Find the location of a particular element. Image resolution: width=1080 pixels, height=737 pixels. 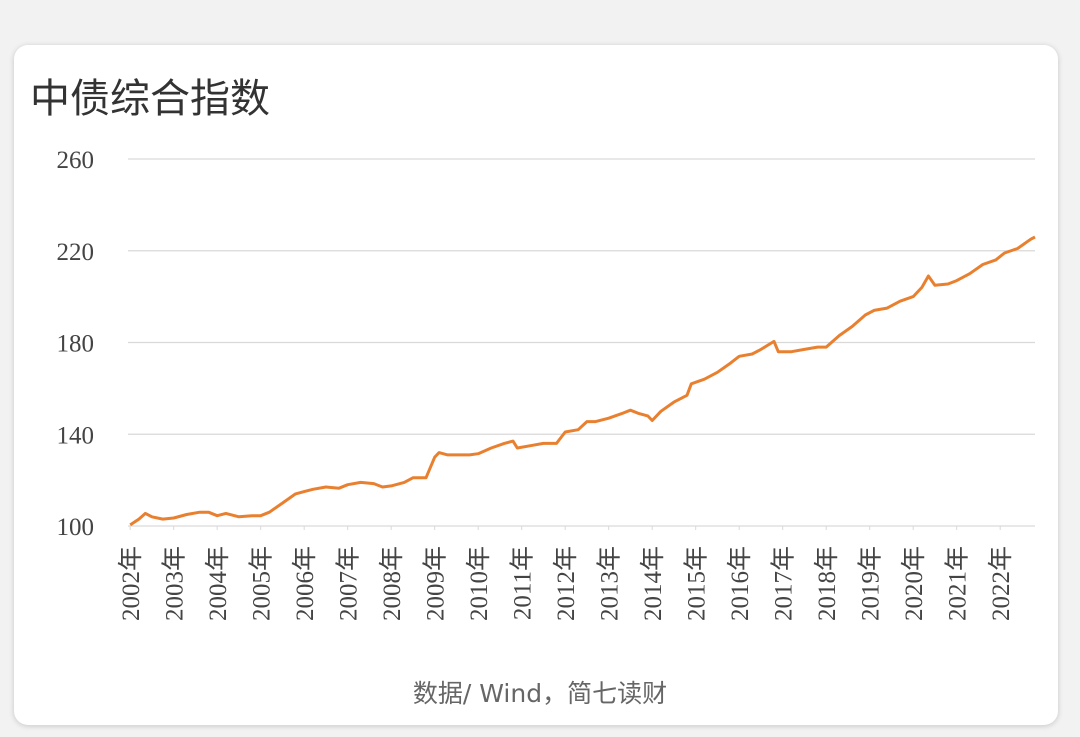

y-tick-label: 180 is located at coordinates (76, 344).